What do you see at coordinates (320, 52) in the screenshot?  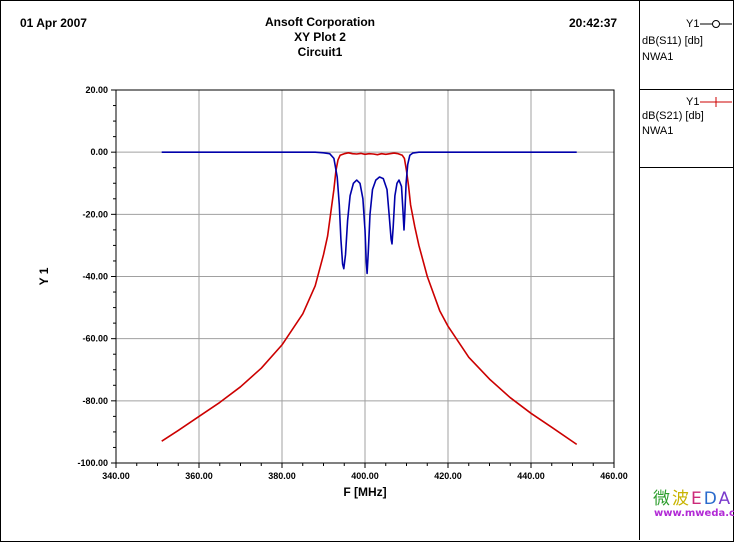 I see `circuit-name: Circuit1` at bounding box center [320, 52].